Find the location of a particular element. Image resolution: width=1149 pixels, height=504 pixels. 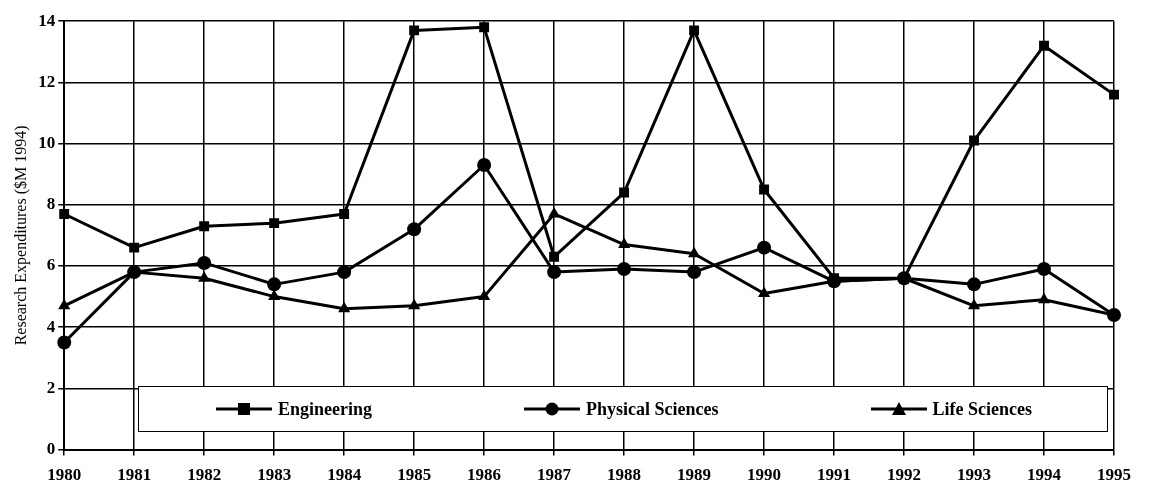

y-tick-label: 2 is located at coordinates (51, 387).